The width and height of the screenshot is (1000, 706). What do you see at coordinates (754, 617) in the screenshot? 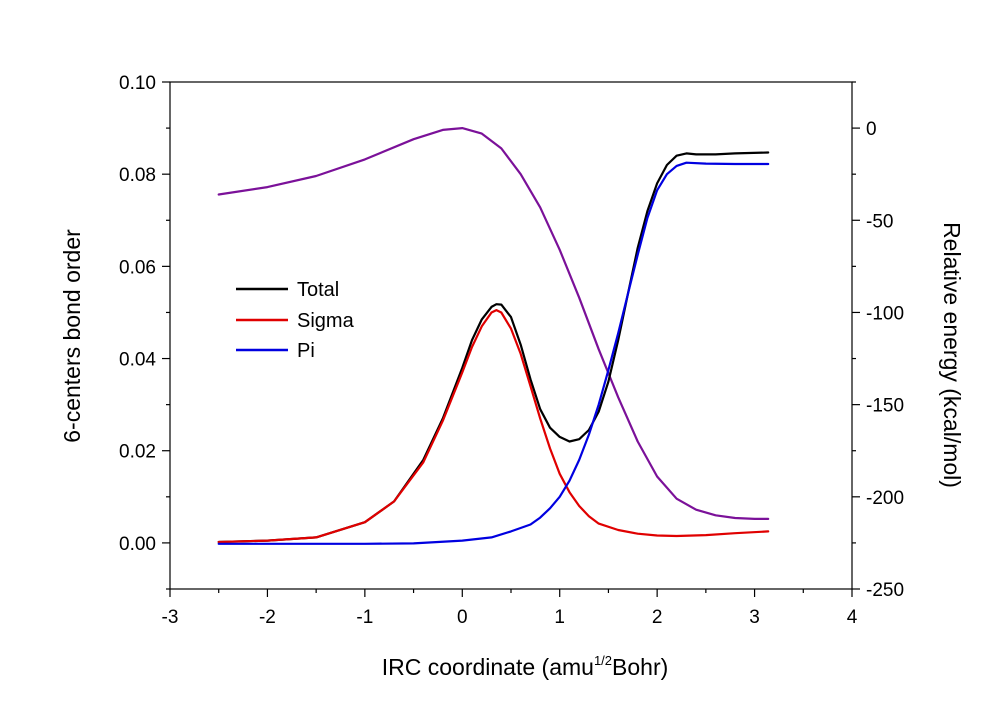
I see `x-tick-label: 3` at bounding box center [754, 617].